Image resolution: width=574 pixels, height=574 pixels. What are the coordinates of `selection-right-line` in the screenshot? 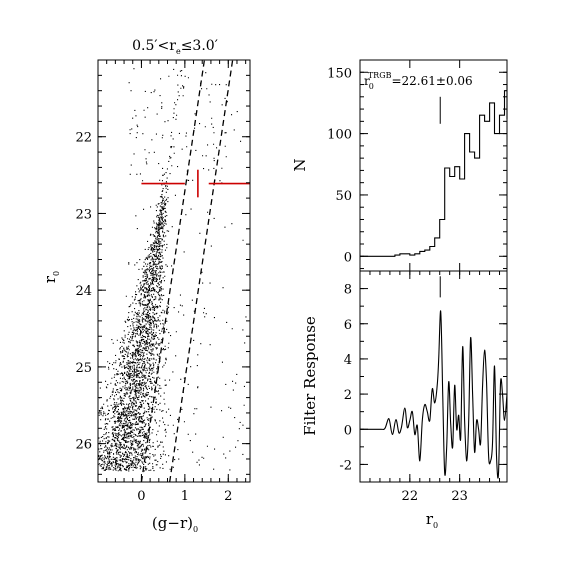 It's located at (201, 271).